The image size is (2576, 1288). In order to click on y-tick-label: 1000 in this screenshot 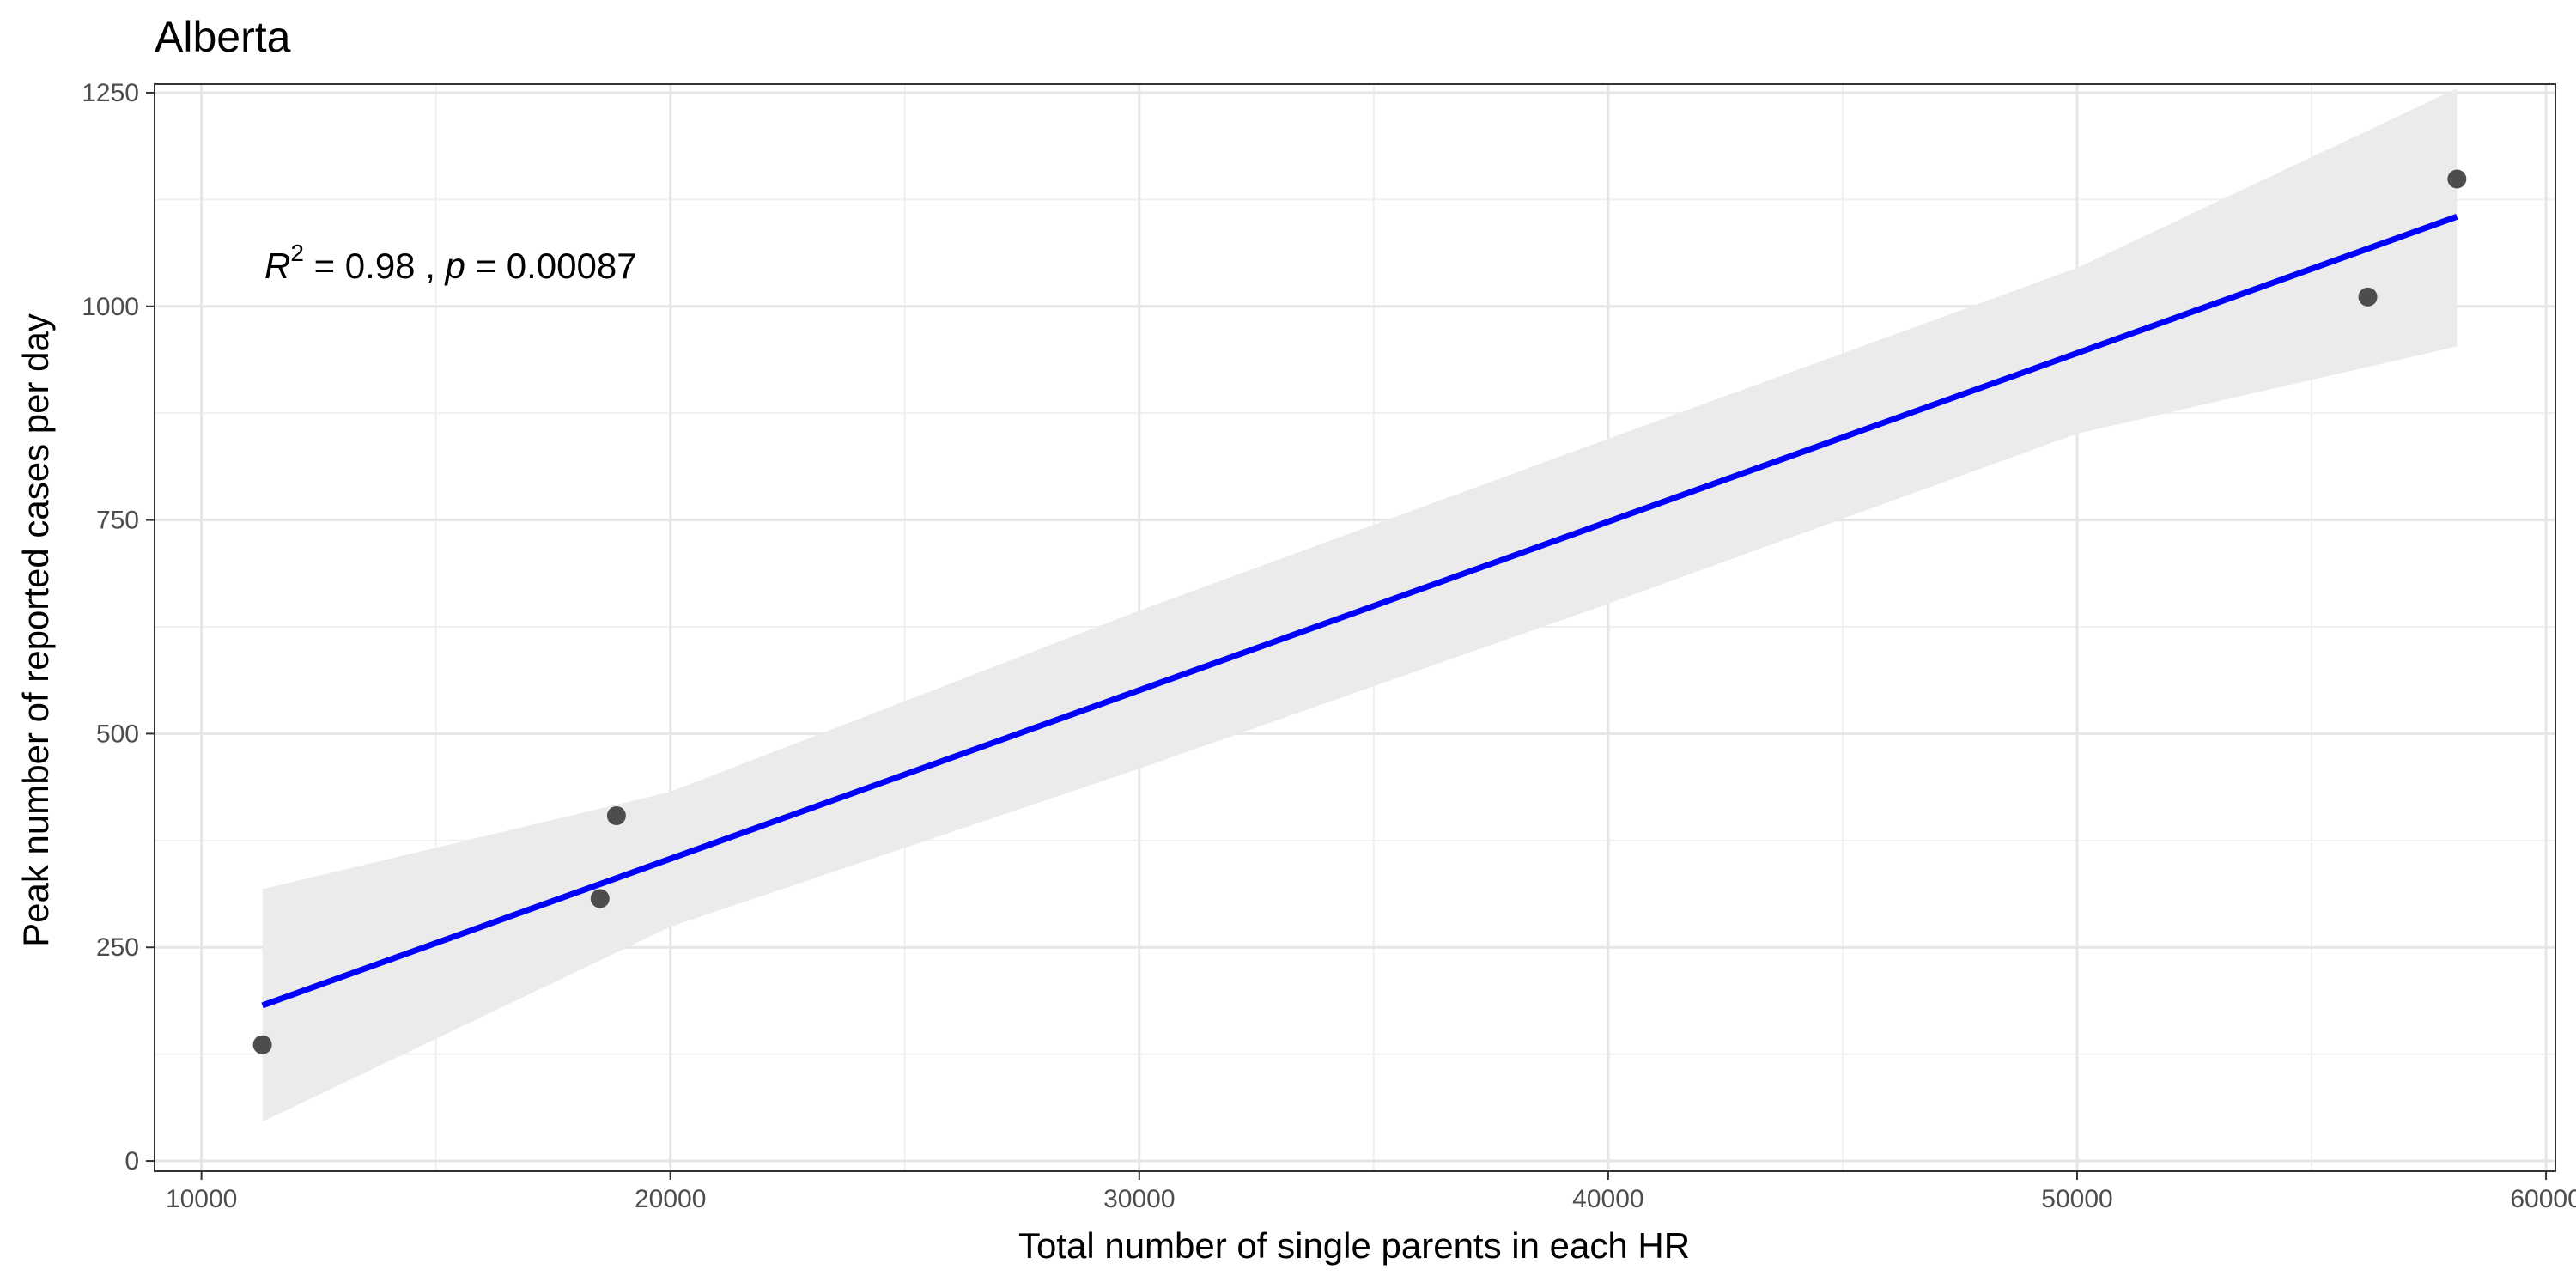, I will do `click(111, 307)`.